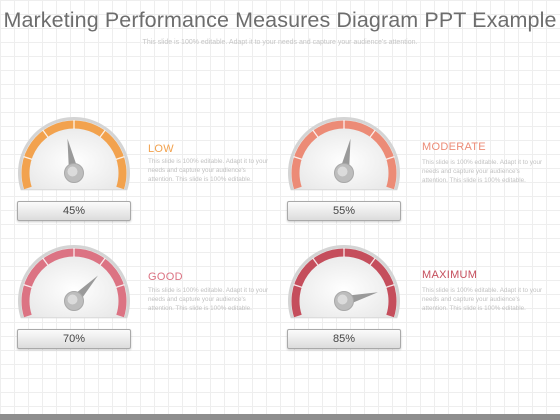 This screenshot has width=560, height=420. Describe the element at coordinates (344, 339) in the screenshot. I see `gauge-value-box: 85%` at that location.